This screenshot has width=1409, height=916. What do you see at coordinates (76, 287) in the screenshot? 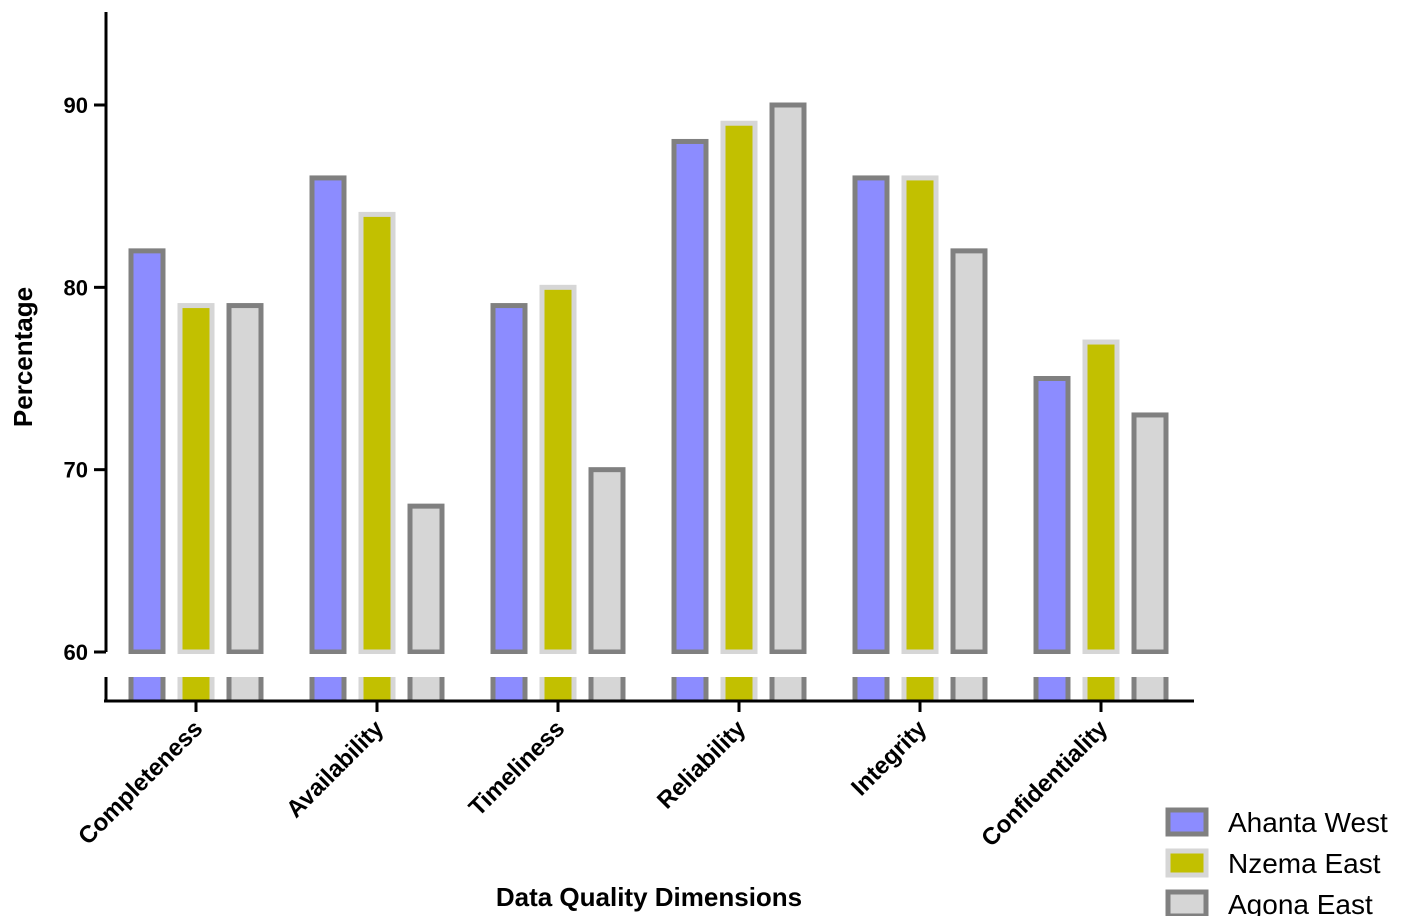
I see `y-tick-label: 80` at bounding box center [76, 287].